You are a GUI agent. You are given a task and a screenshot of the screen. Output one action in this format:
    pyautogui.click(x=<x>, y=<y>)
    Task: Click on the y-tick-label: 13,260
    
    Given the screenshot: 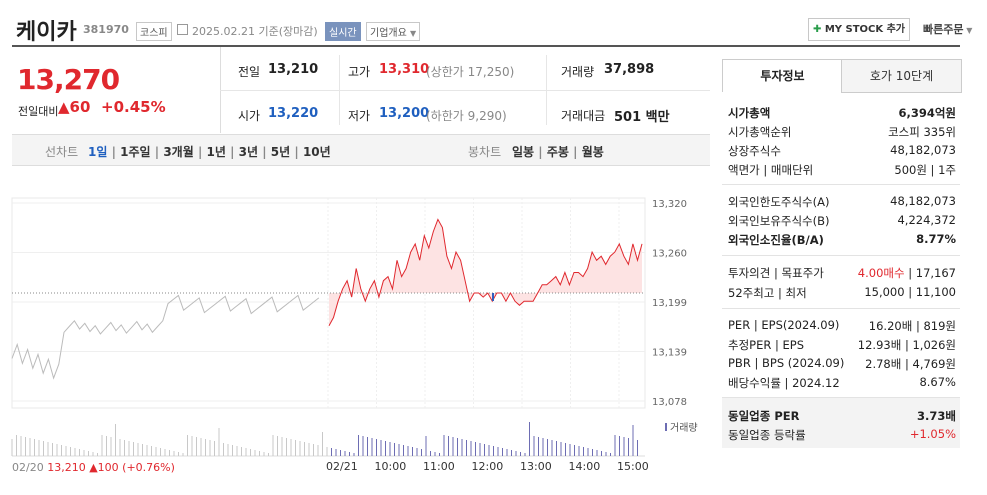 What is the action you would take?
    pyautogui.click(x=669, y=254)
    